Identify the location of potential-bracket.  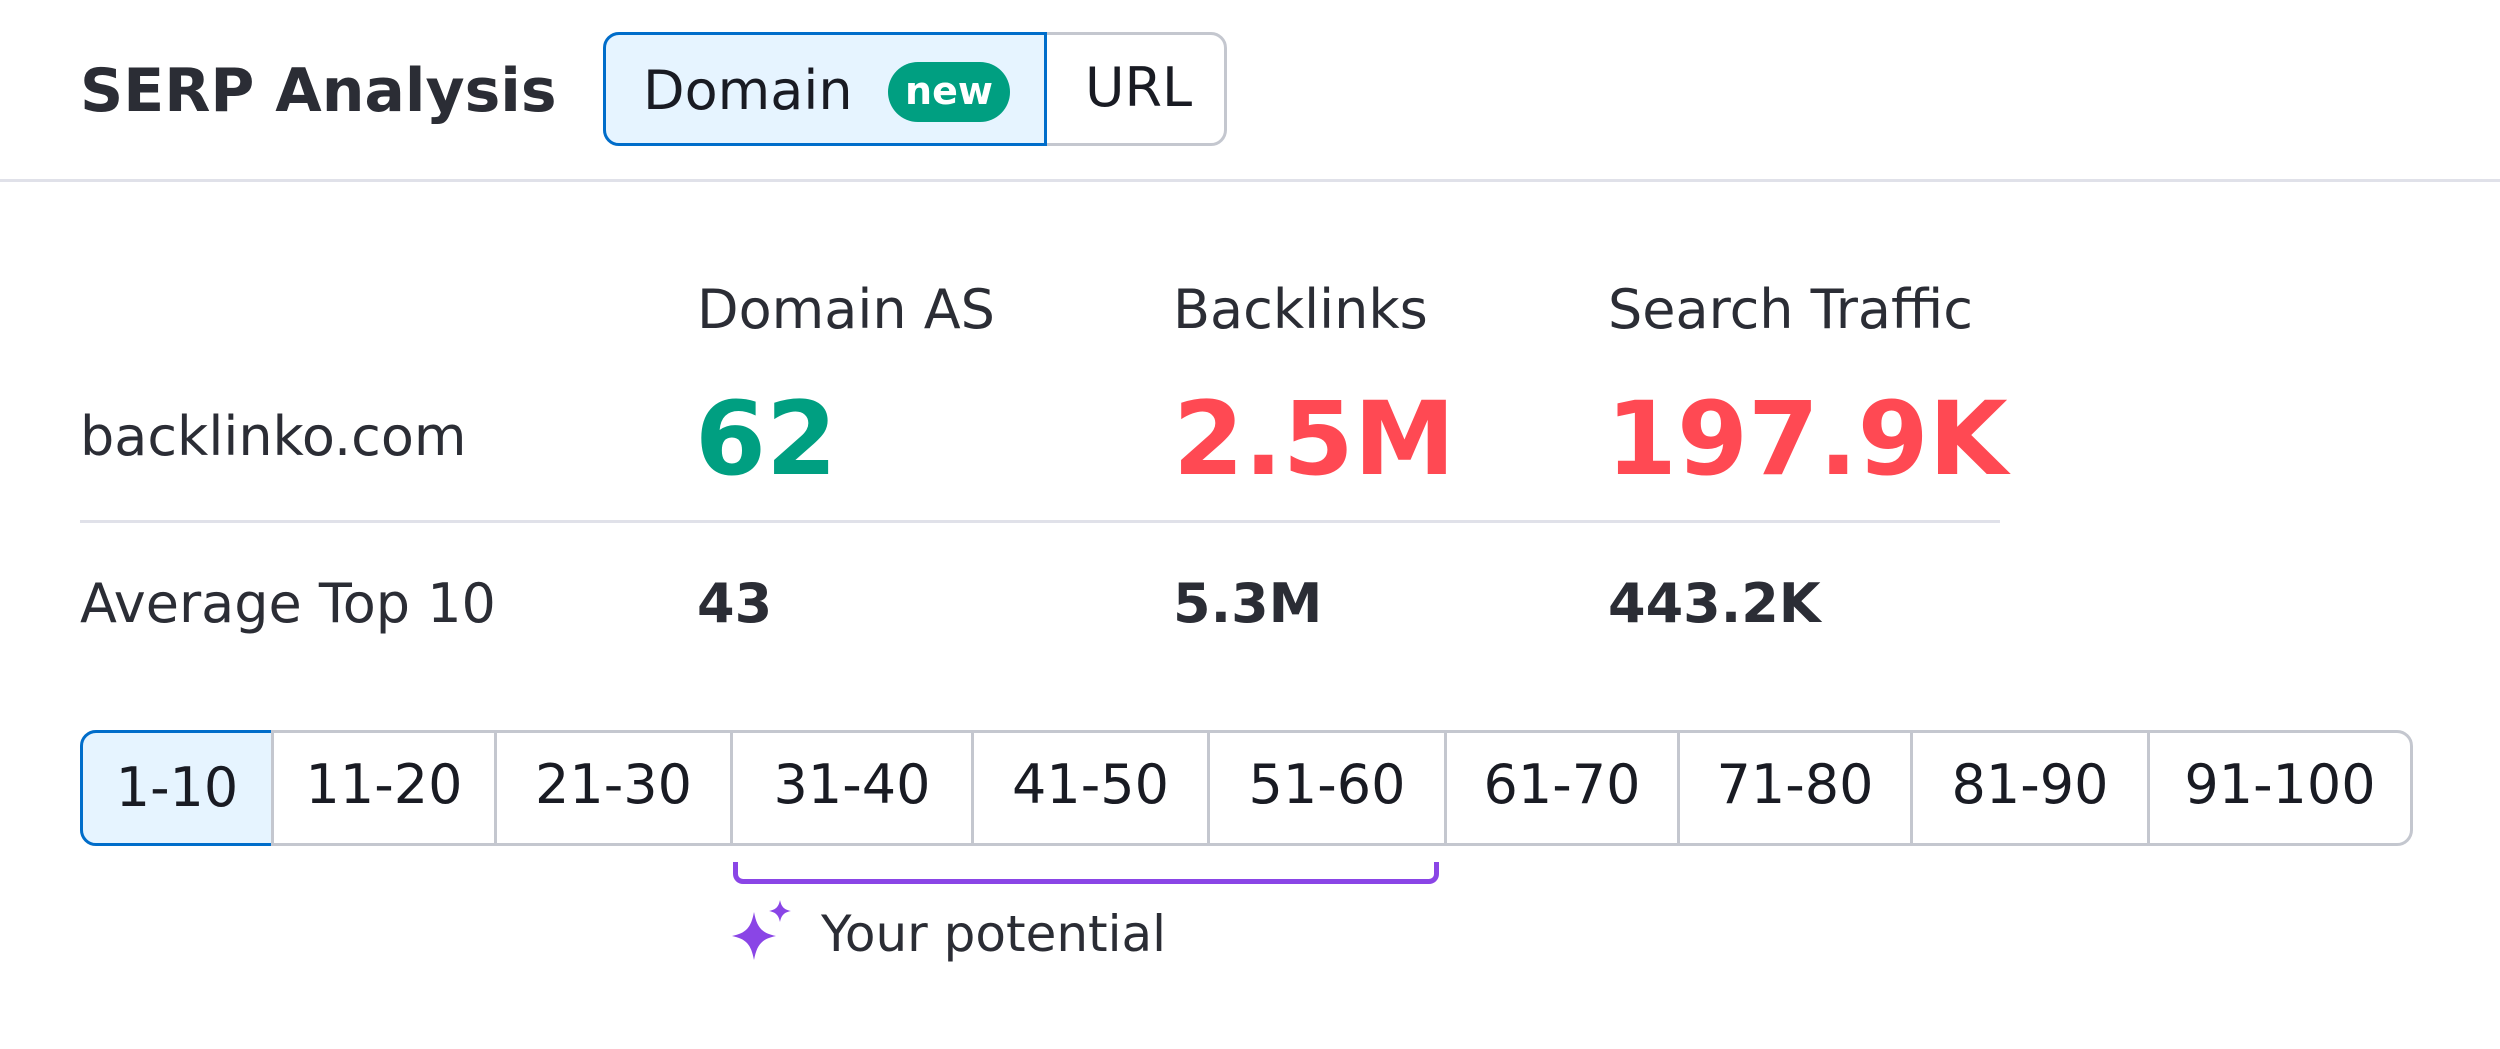
(1086, 873).